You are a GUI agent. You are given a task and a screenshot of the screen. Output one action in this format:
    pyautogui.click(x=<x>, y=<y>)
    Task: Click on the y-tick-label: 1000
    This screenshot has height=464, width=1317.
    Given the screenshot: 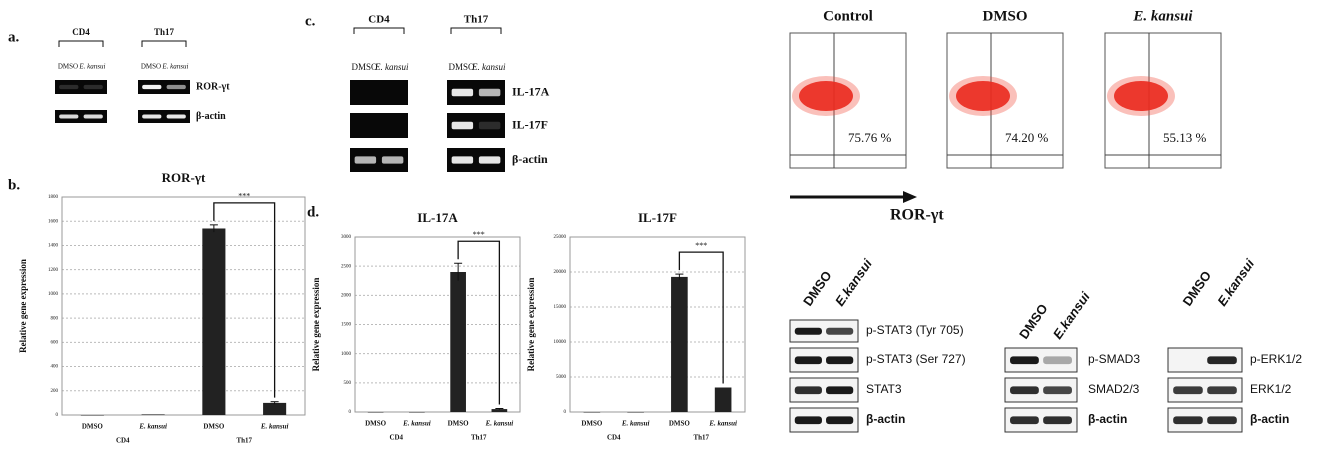 What is the action you would take?
    pyautogui.click(x=346, y=354)
    